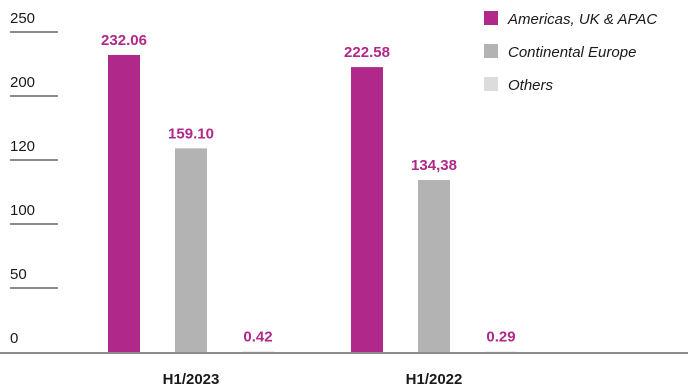 This screenshot has width=688, height=389. Describe the element at coordinates (257, 336) in the screenshot. I see `value-label: 0.42` at that location.